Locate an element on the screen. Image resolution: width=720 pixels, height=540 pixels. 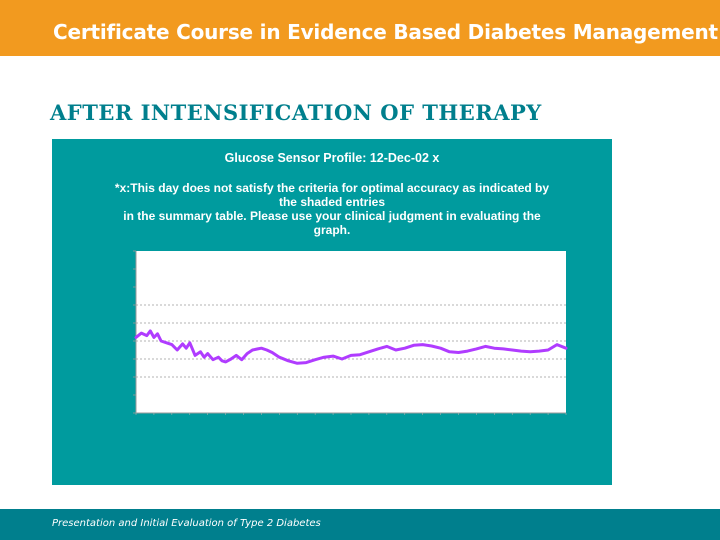
chart-note-line-4: graph. is located at coordinates (332, 230).